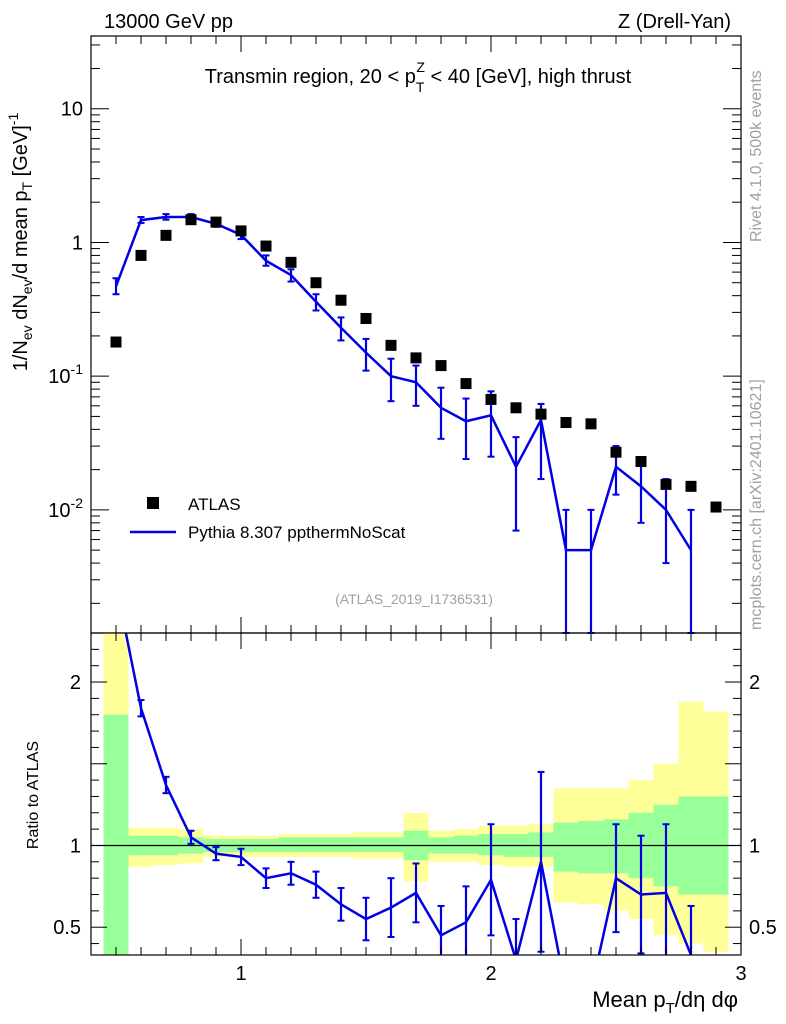 The height and width of the screenshot is (1024, 786). What do you see at coordinates (756, 156) in the screenshot?
I see `rivet-version-label: Rivet 4.1.0, 500k events` at bounding box center [756, 156].